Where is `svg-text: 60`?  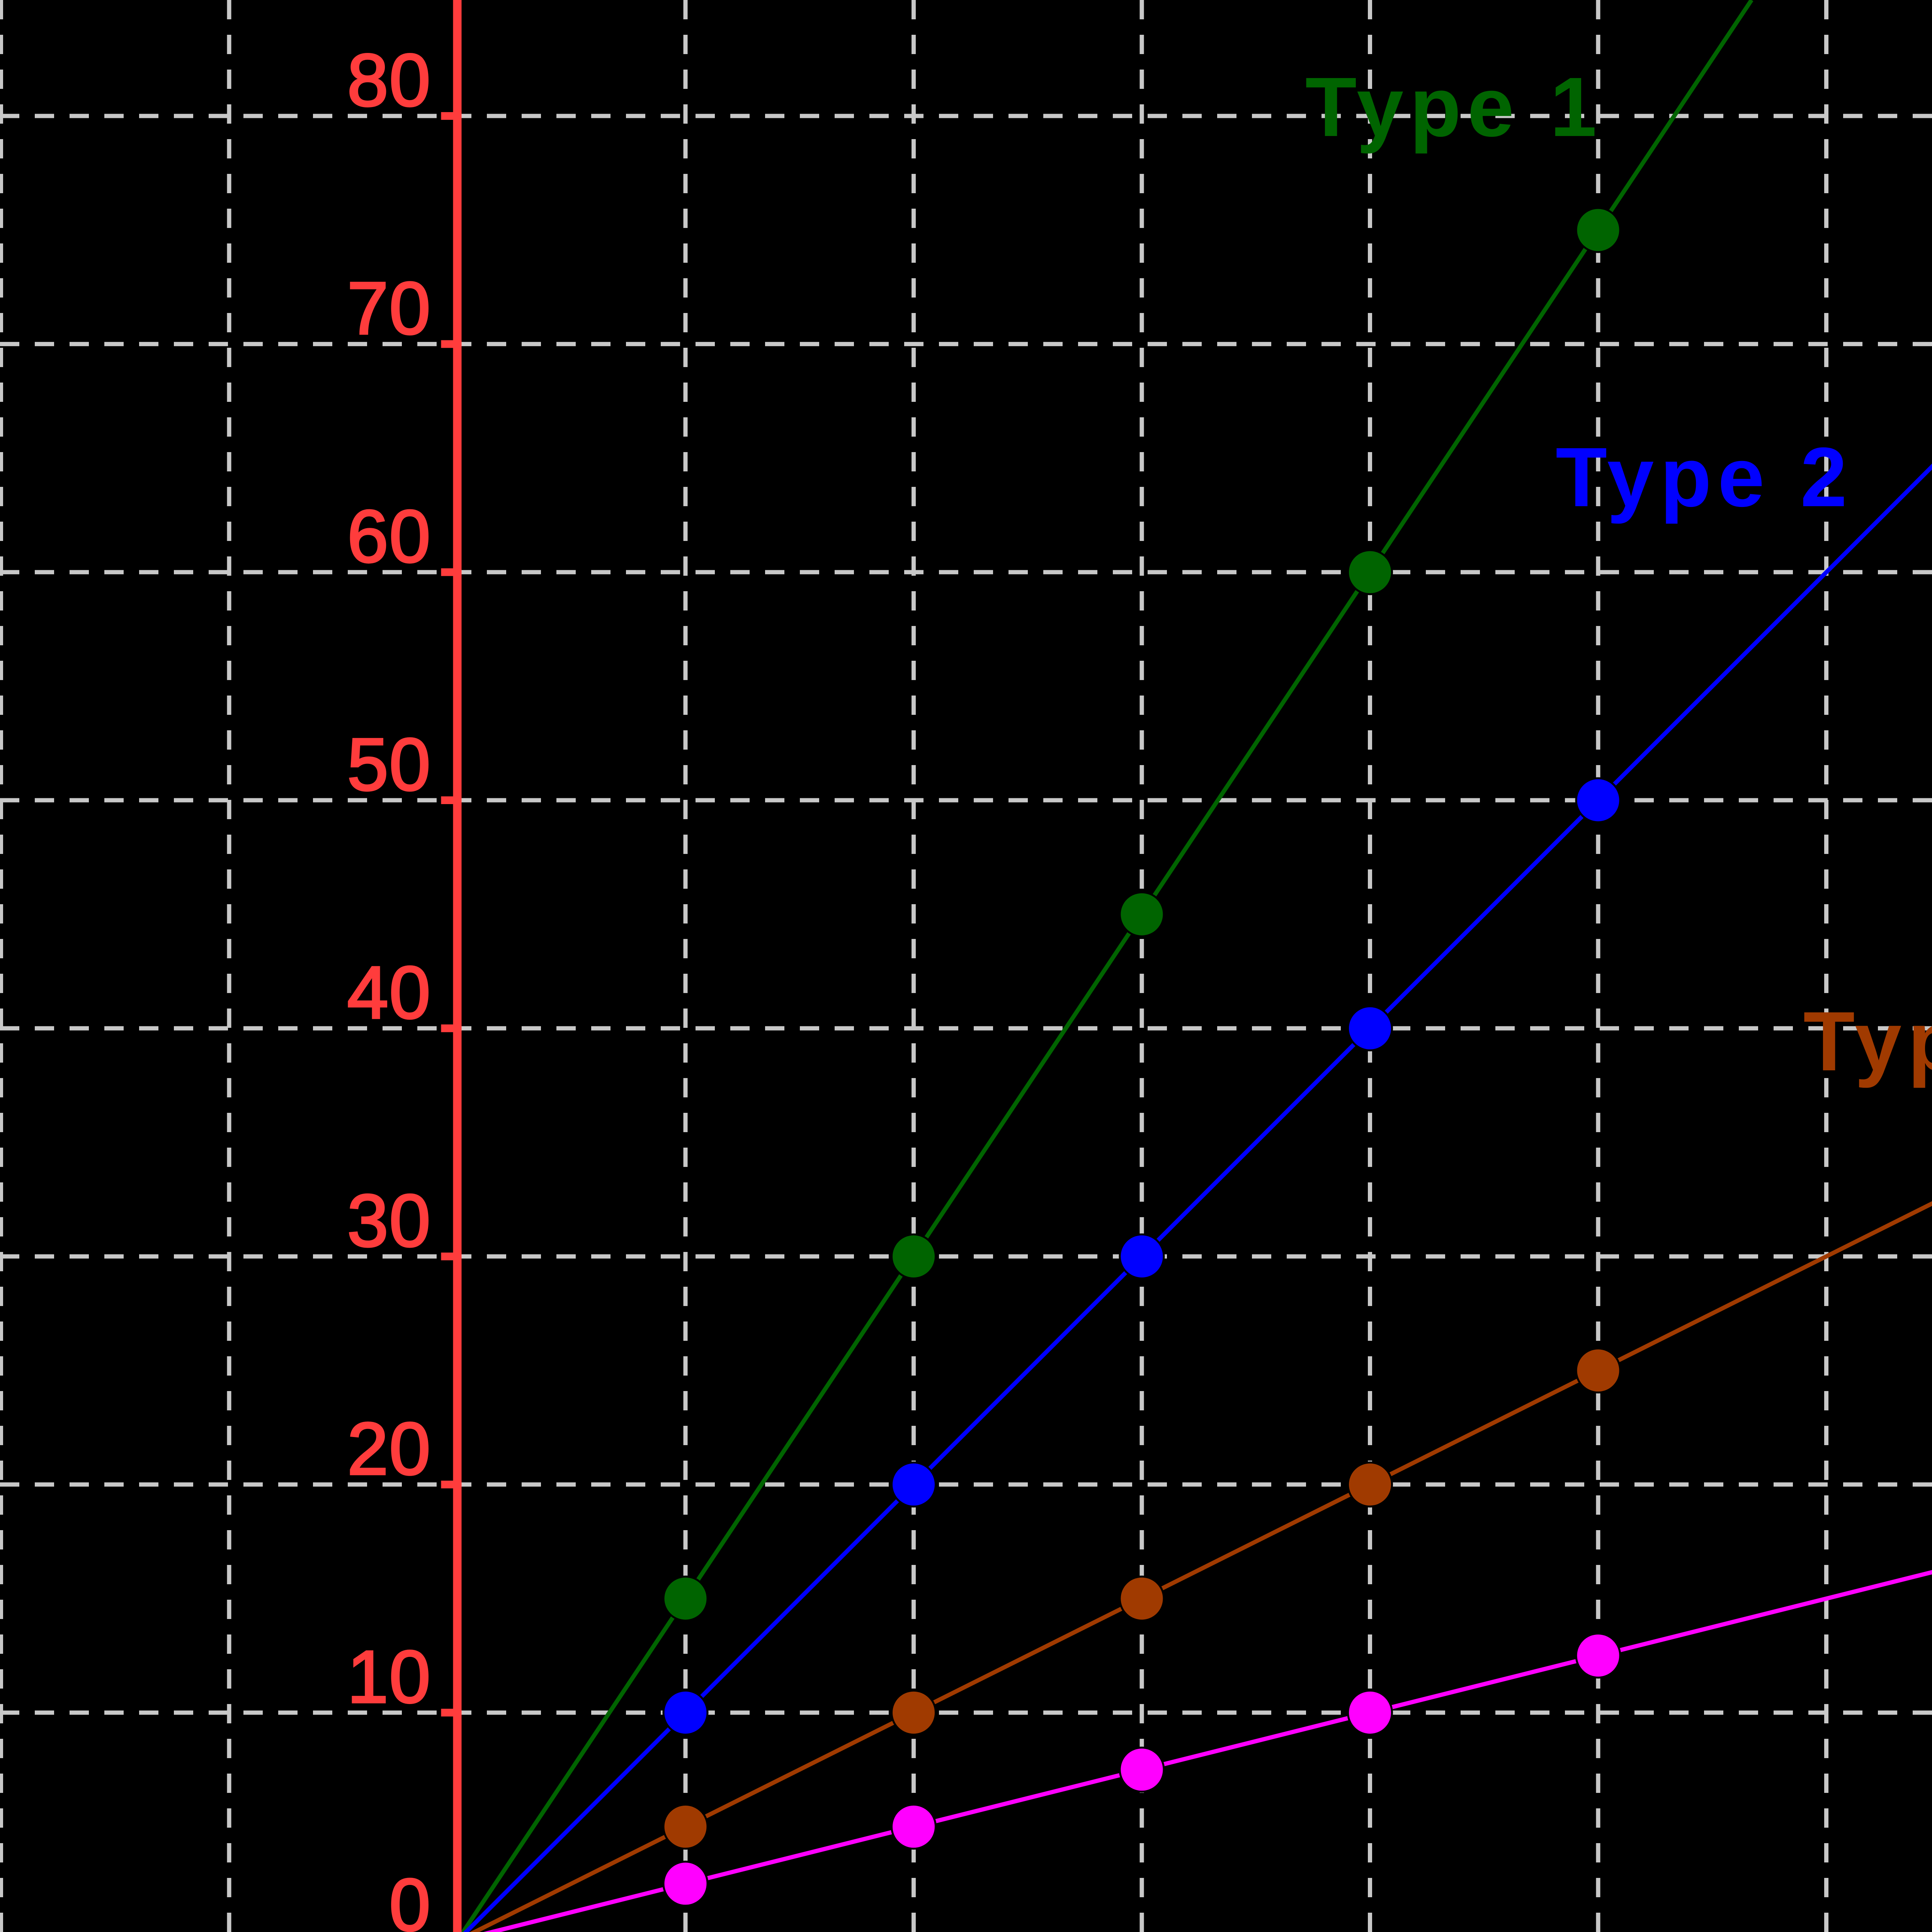
svg-text: 60 is located at coordinates (389, 536).